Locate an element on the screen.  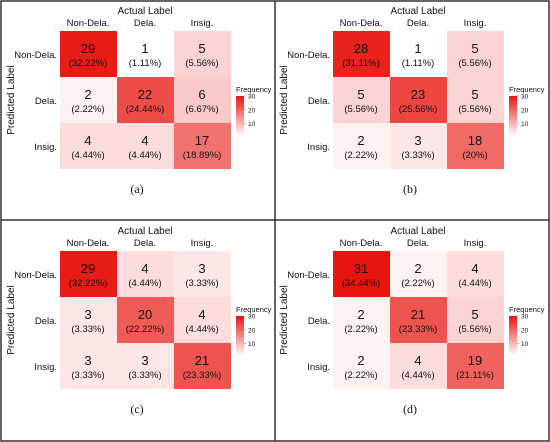
cell-percent-label: (24.44%) is located at coordinates (145, 109).